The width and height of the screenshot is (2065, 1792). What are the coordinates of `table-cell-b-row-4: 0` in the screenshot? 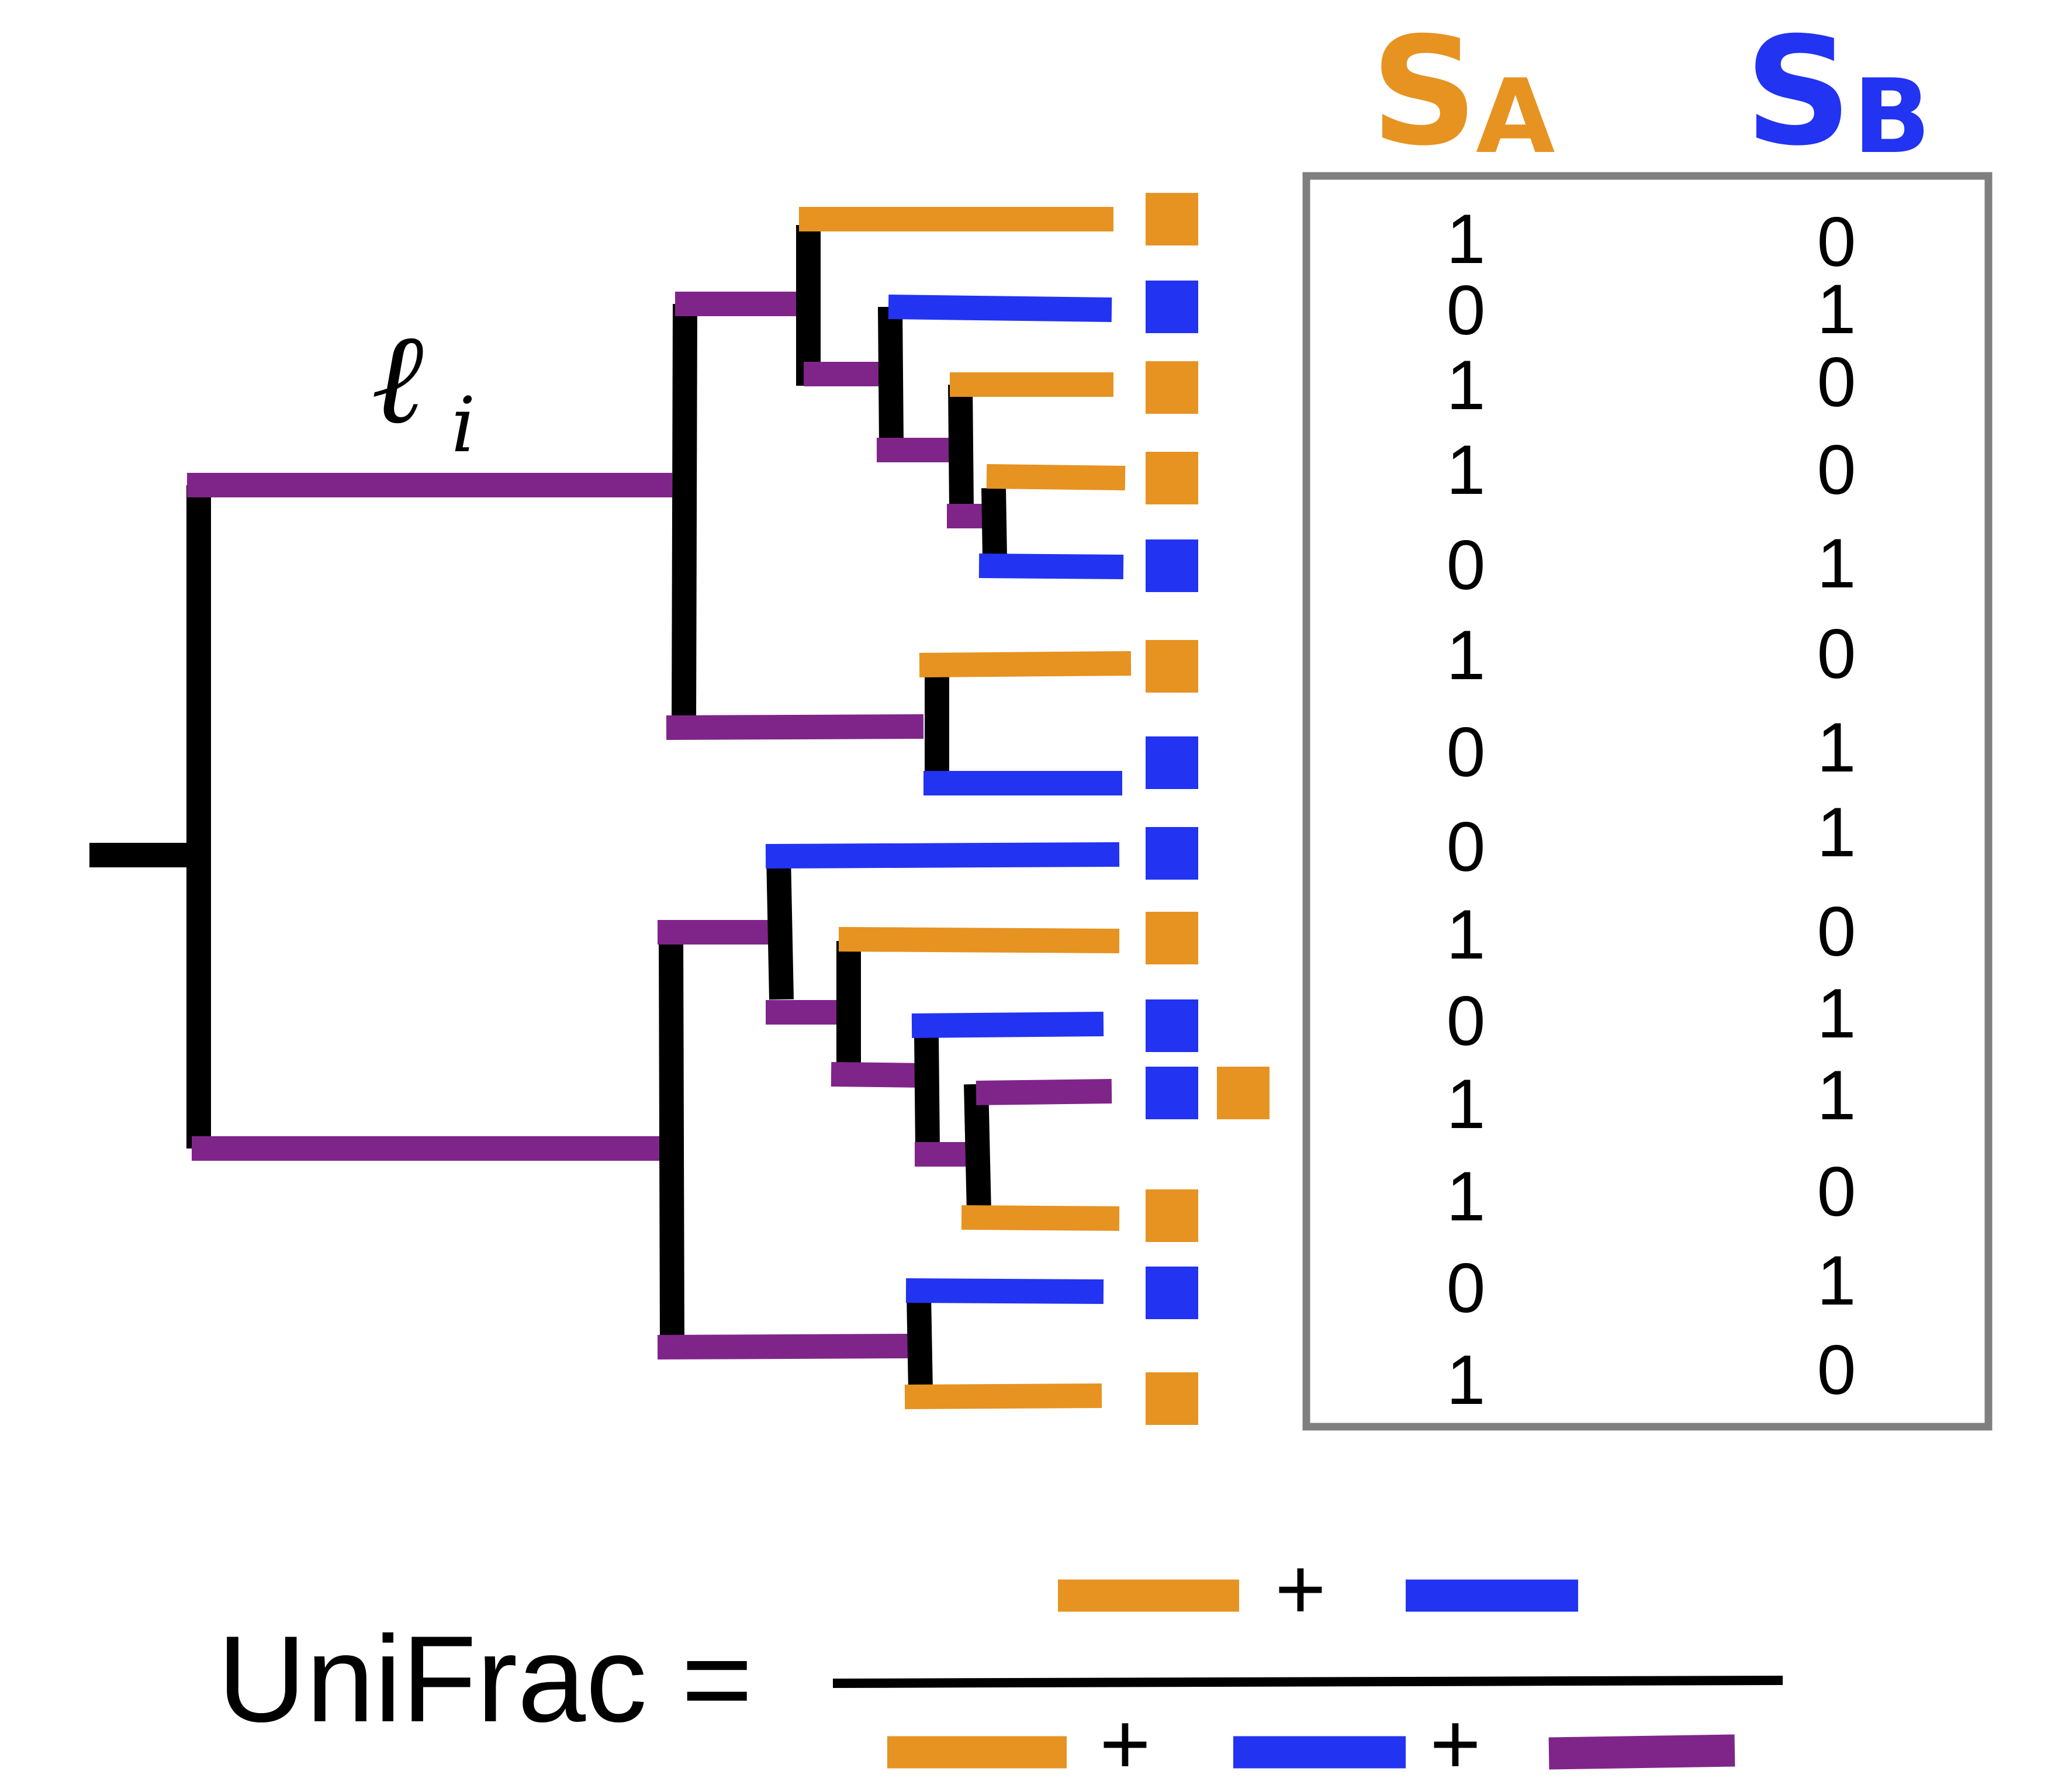 It's located at (1836, 470).